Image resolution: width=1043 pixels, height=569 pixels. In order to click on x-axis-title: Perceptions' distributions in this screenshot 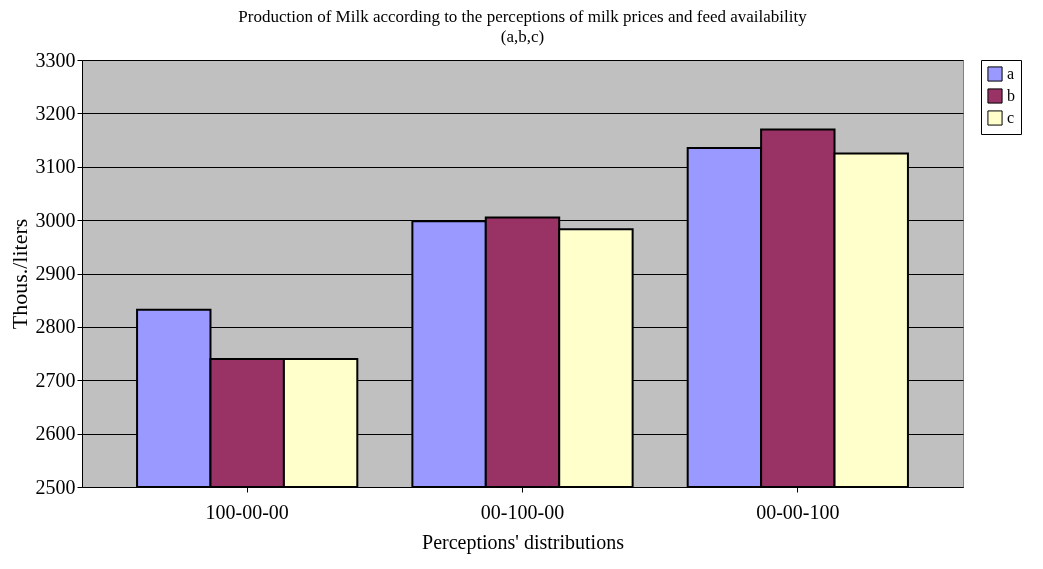, I will do `click(523, 542)`.